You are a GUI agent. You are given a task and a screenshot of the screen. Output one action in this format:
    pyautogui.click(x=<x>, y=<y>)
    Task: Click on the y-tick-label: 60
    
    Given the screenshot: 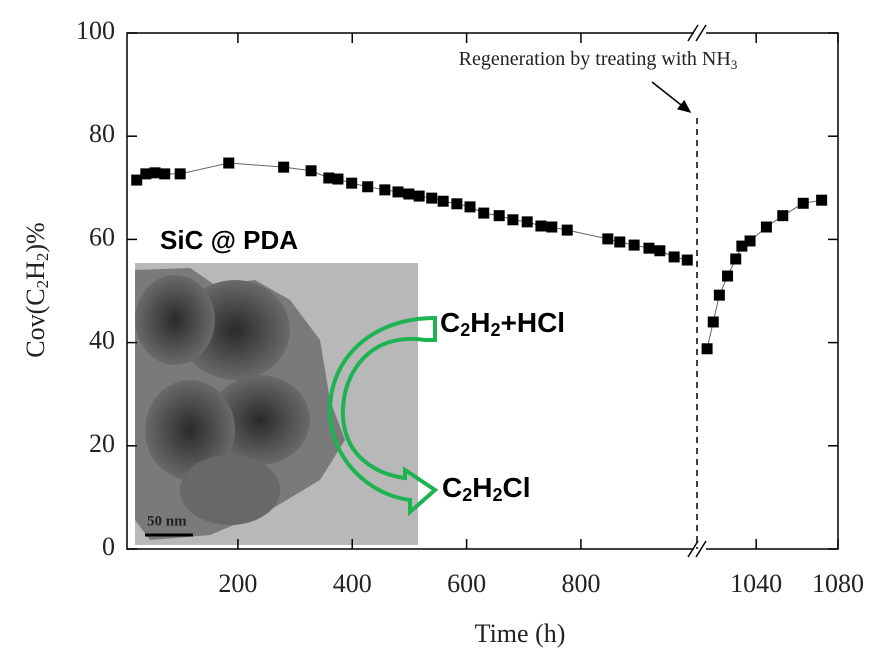 What is the action you would take?
    pyautogui.click(x=102, y=236)
    